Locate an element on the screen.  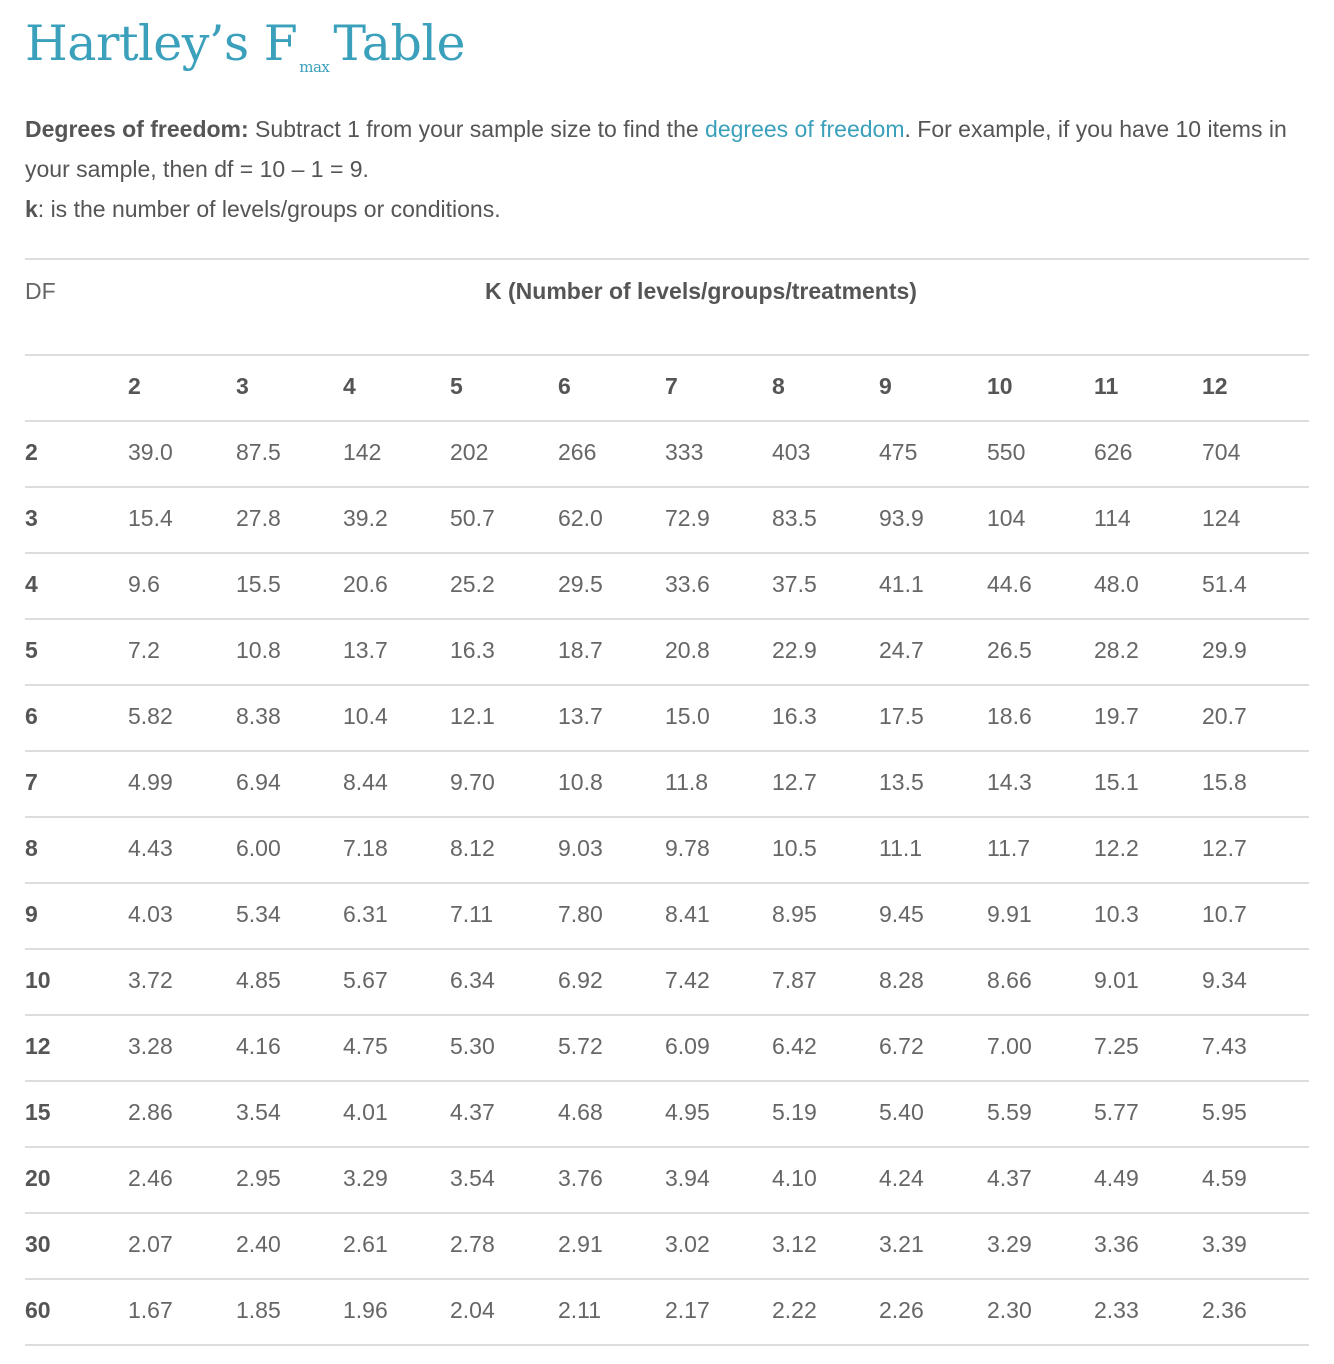
table-cell: 5.30 is located at coordinates (472, 1046).